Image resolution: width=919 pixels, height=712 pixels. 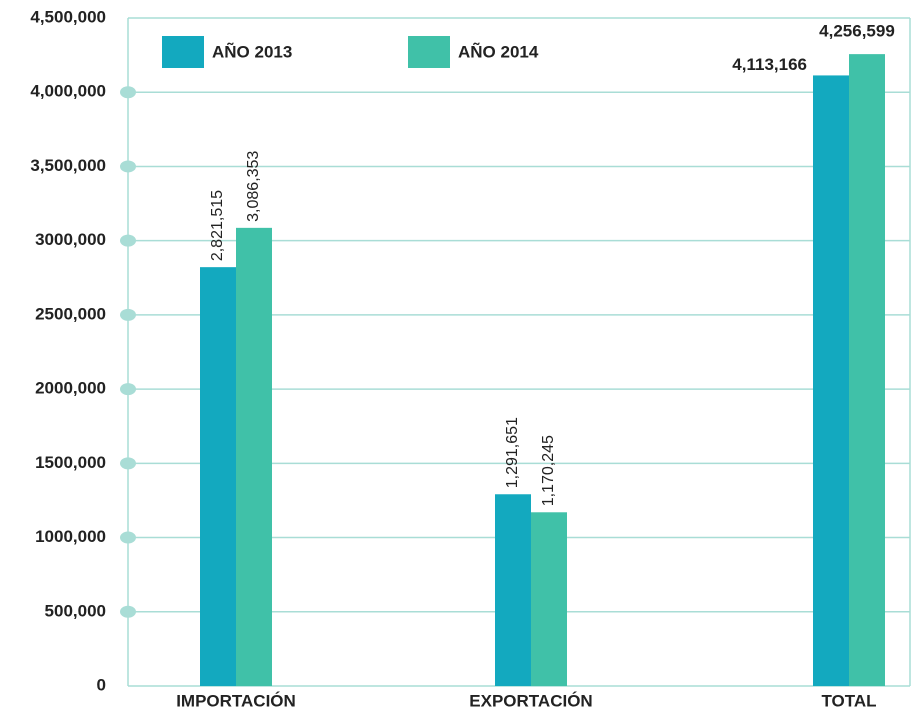 I want to click on y-tick-label: 0, so click(x=101, y=684).